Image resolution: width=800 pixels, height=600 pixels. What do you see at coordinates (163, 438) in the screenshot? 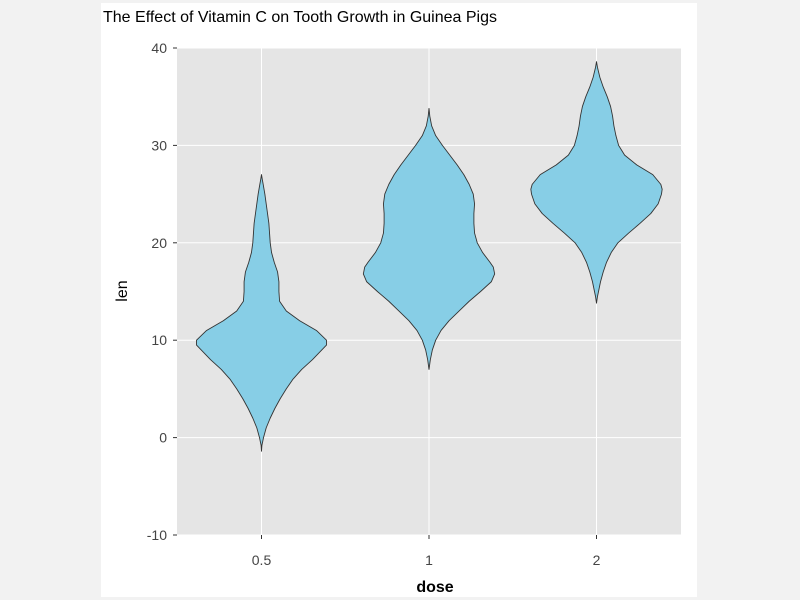
I see `y-tick-label: 0` at bounding box center [163, 438].